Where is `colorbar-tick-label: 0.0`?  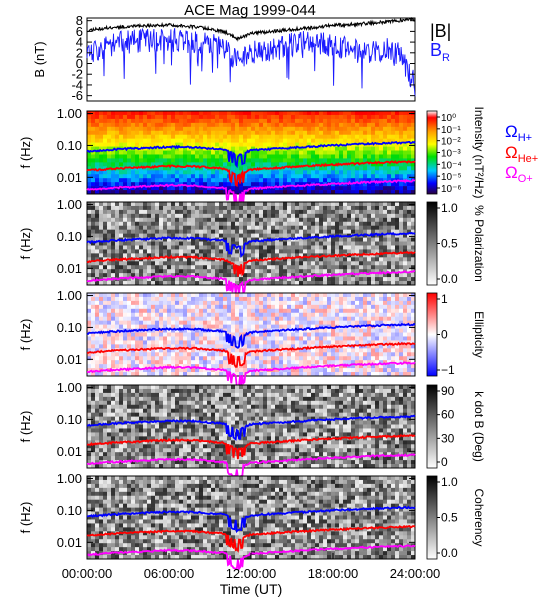
colorbar-tick-label: 0.0 is located at coordinates (449, 279).